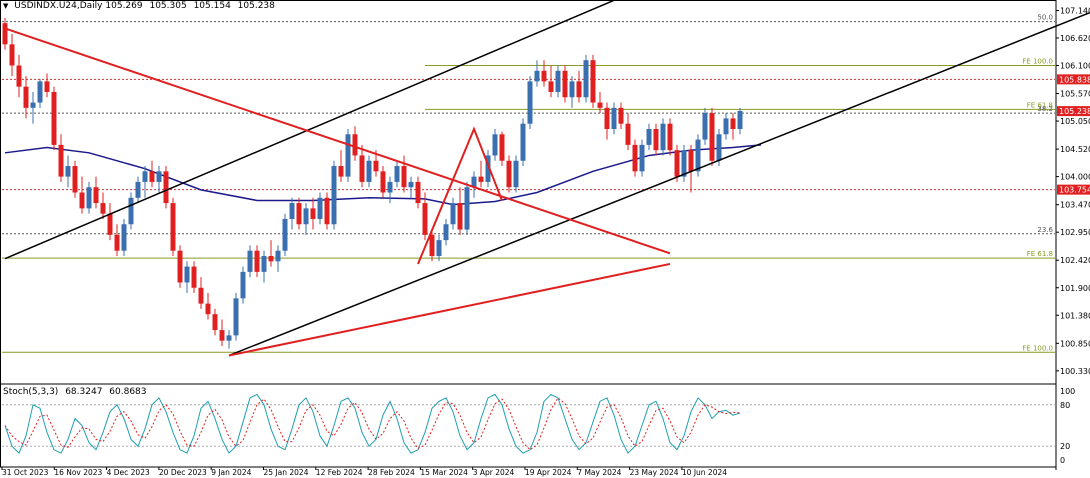 This screenshot has width=1090, height=478. Describe the element at coordinates (124, 6) in the screenshot. I see `open-value: 105.269` at that location.